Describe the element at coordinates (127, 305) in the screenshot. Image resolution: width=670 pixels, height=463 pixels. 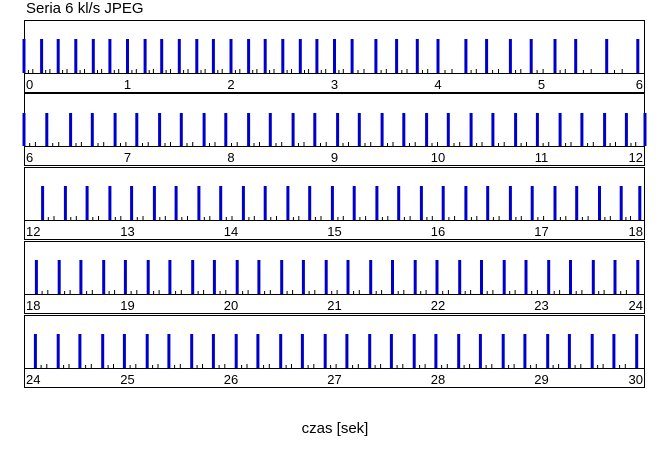
I see `x-tick-label: 19` at that location.